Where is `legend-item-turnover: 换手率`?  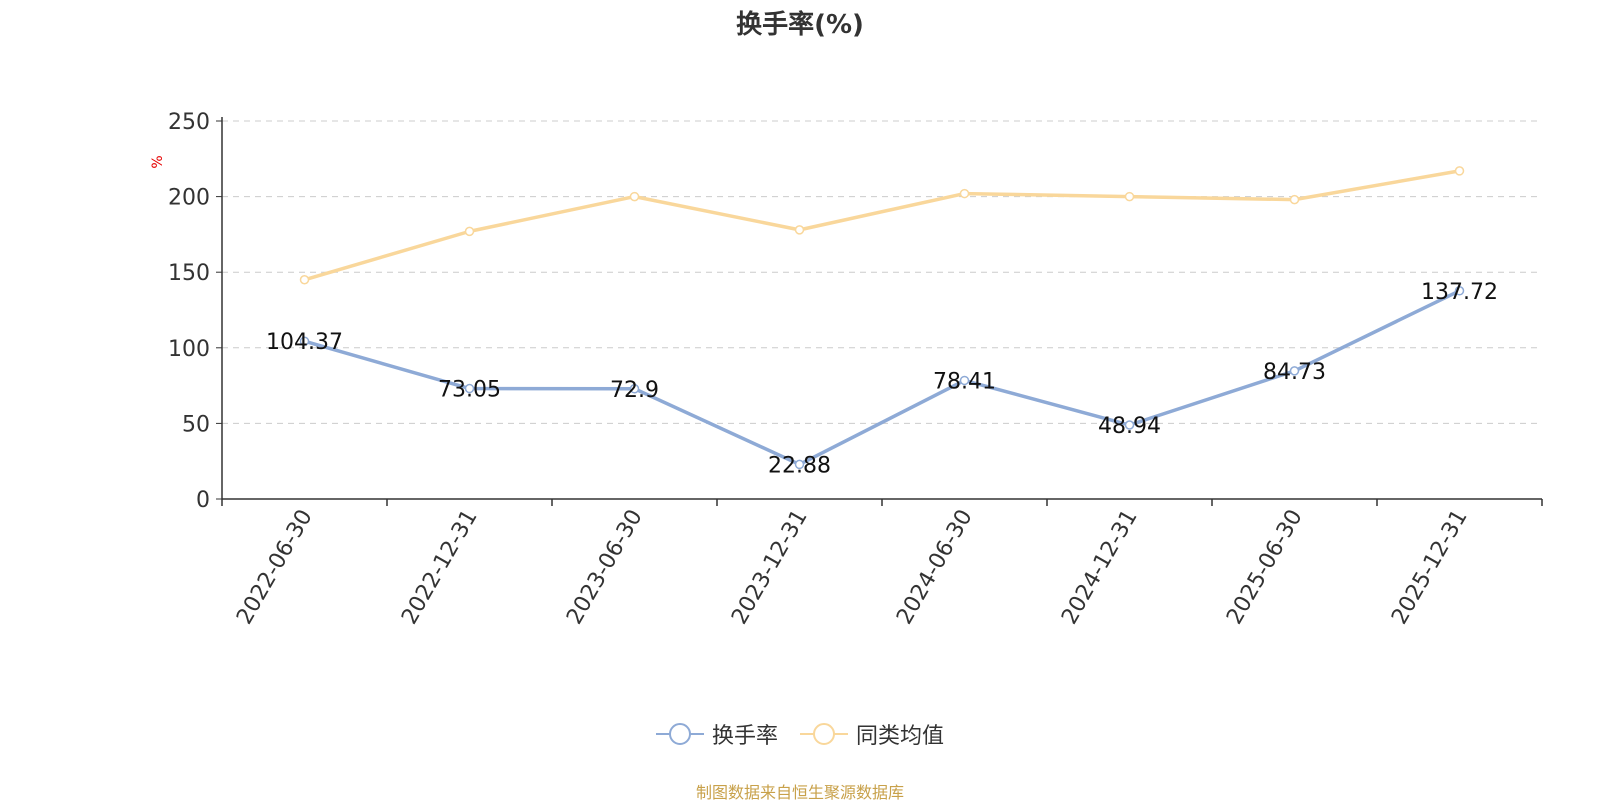
legend-item-turnover: 换手率 is located at coordinates (716, 734).